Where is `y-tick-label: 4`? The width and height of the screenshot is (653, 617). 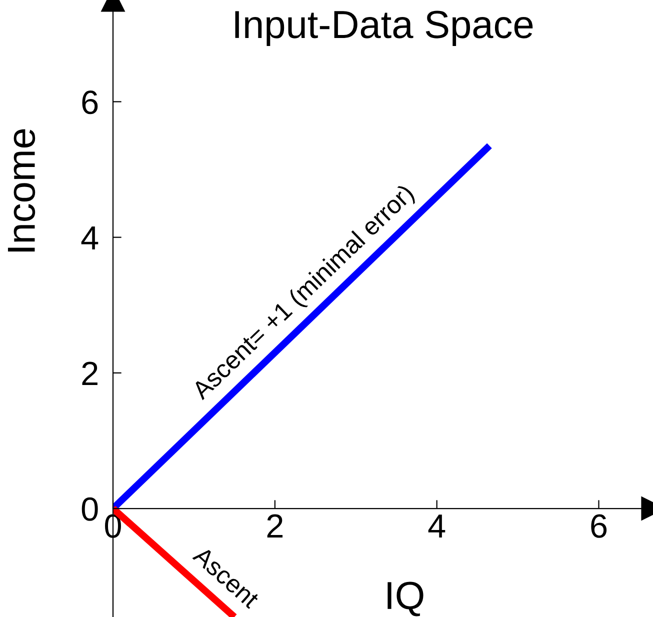
y-tick-label: 4 is located at coordinates (89, 238).